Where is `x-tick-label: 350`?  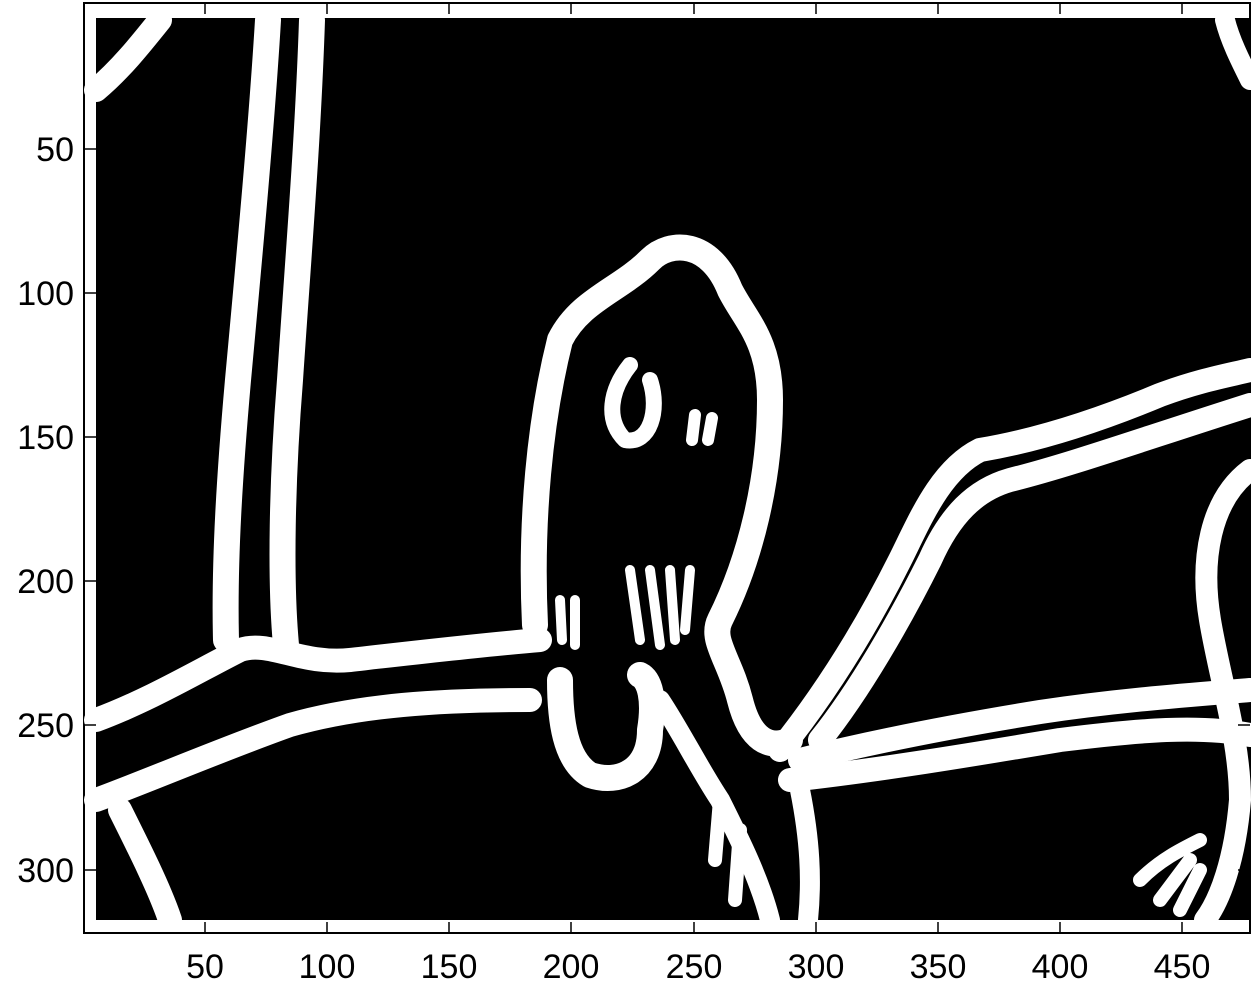
x-tick-label: 350 is located at coordinates (938, 967).